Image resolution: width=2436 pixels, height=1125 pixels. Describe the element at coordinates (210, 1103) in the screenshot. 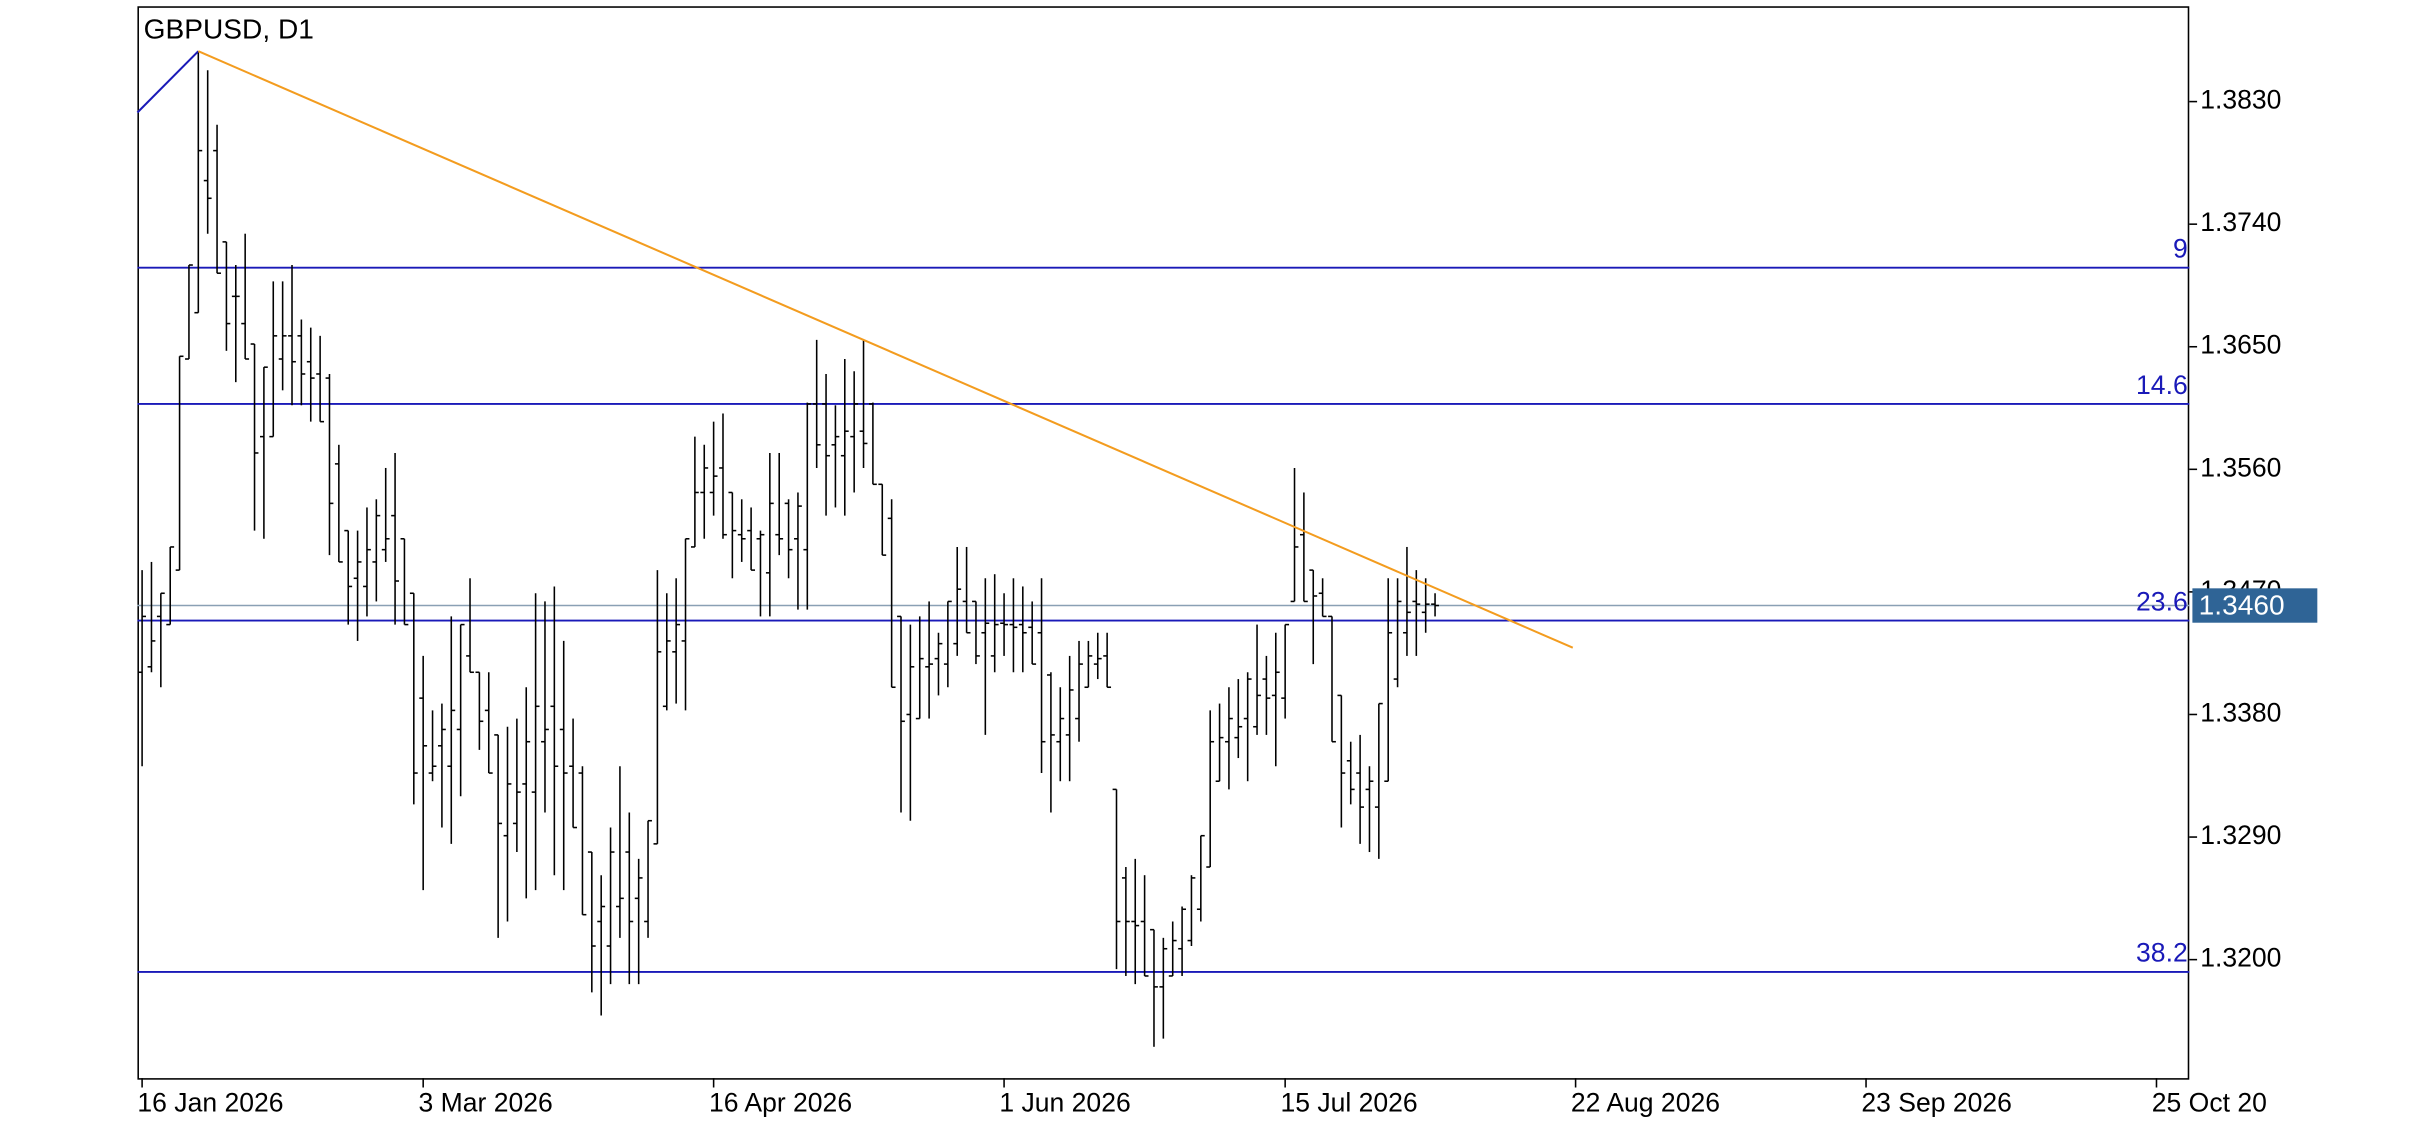

I see `x-tick-label: 16 Jan 2026` at that location.